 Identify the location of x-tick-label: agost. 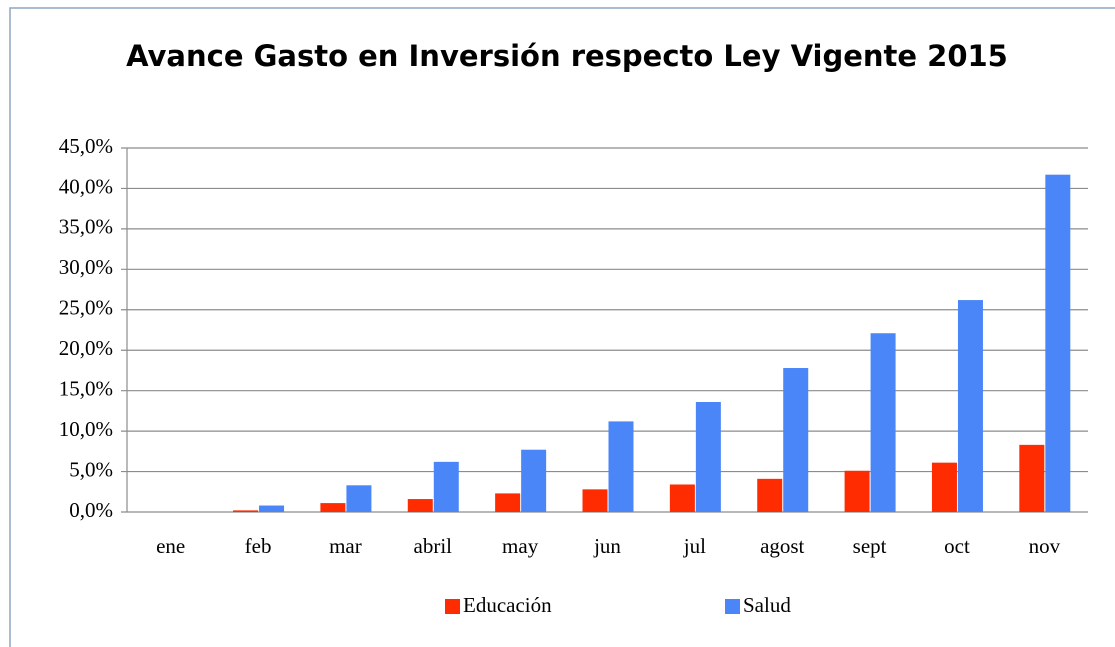
(782, 546).